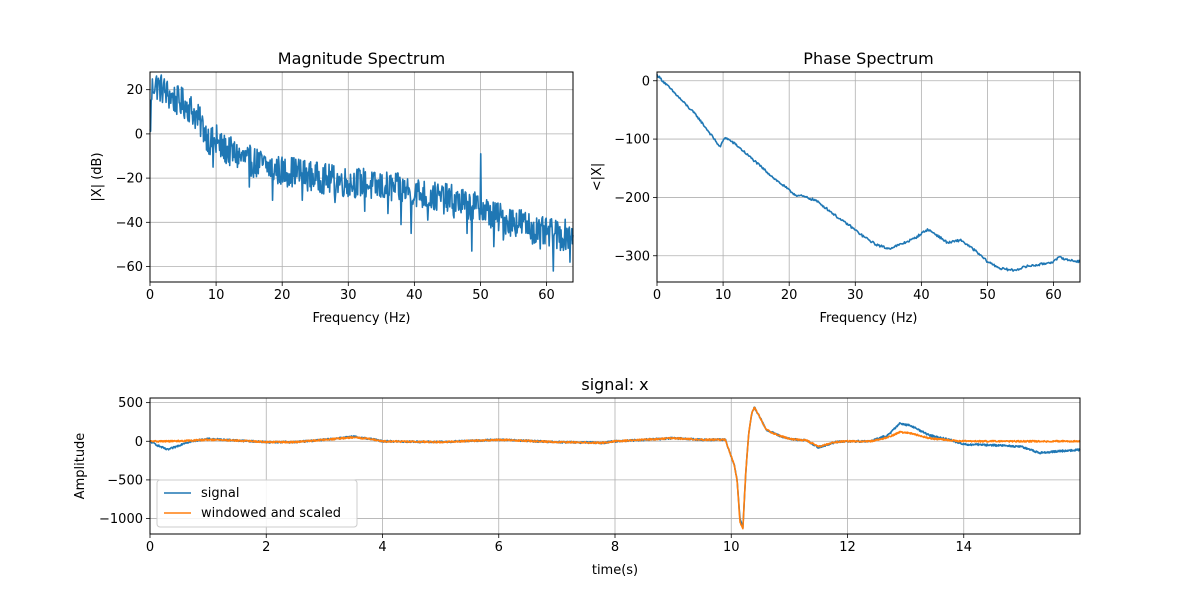  I want to click on legend: signal windowed and scaled, so click(257, 503).